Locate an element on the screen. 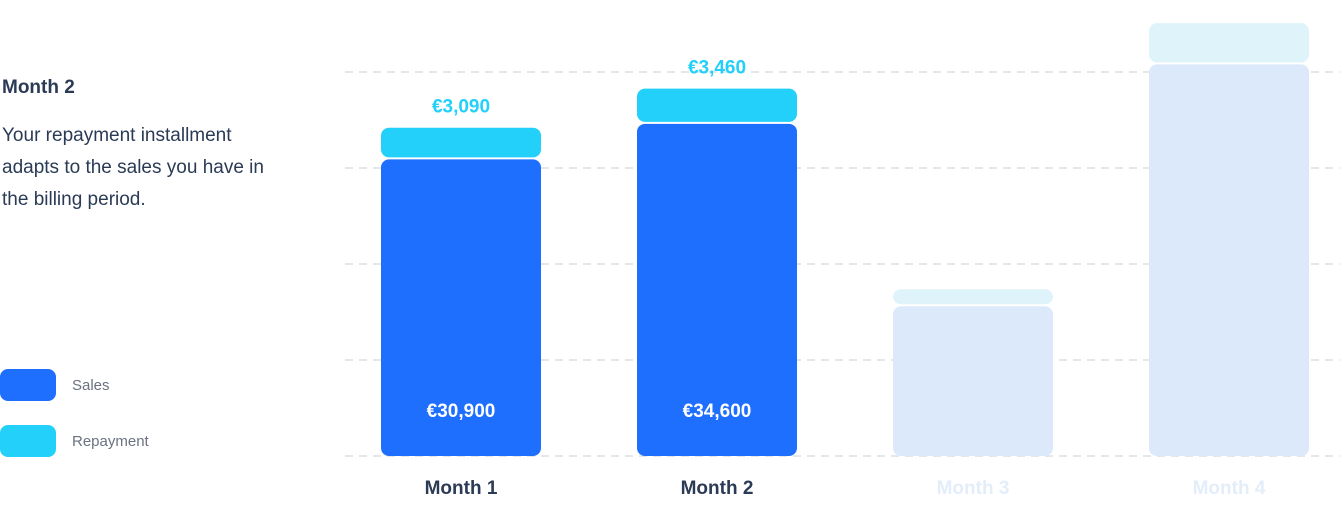  x-tick-label: Month 4 is located at coordinates (1229, 488).